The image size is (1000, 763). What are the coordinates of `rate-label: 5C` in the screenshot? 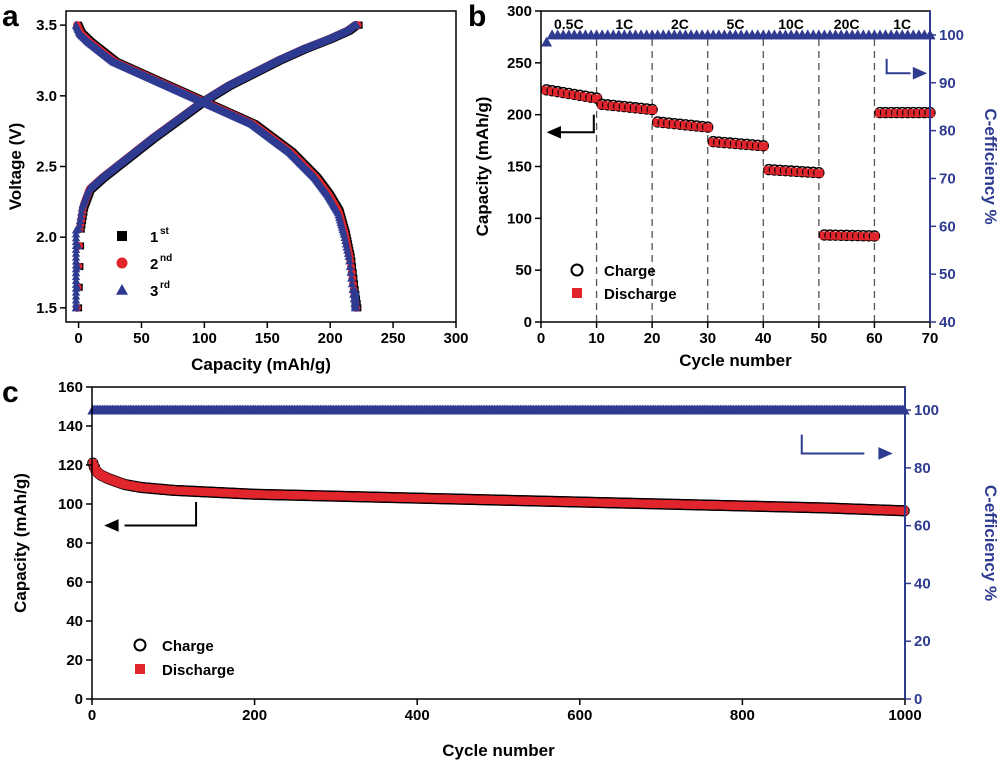 It's located at (736, 24).